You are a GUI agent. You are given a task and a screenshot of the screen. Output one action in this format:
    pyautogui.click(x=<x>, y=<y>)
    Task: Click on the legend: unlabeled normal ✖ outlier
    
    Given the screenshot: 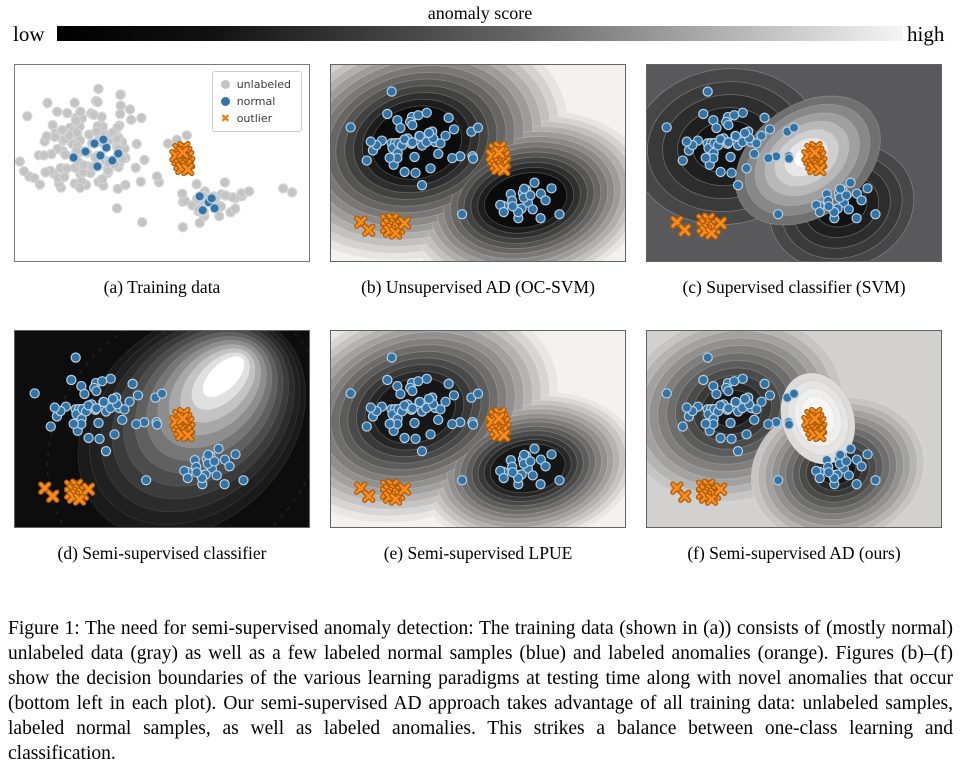 What is the action you would take?
    pyautogui.click(x=256, y=101)
    